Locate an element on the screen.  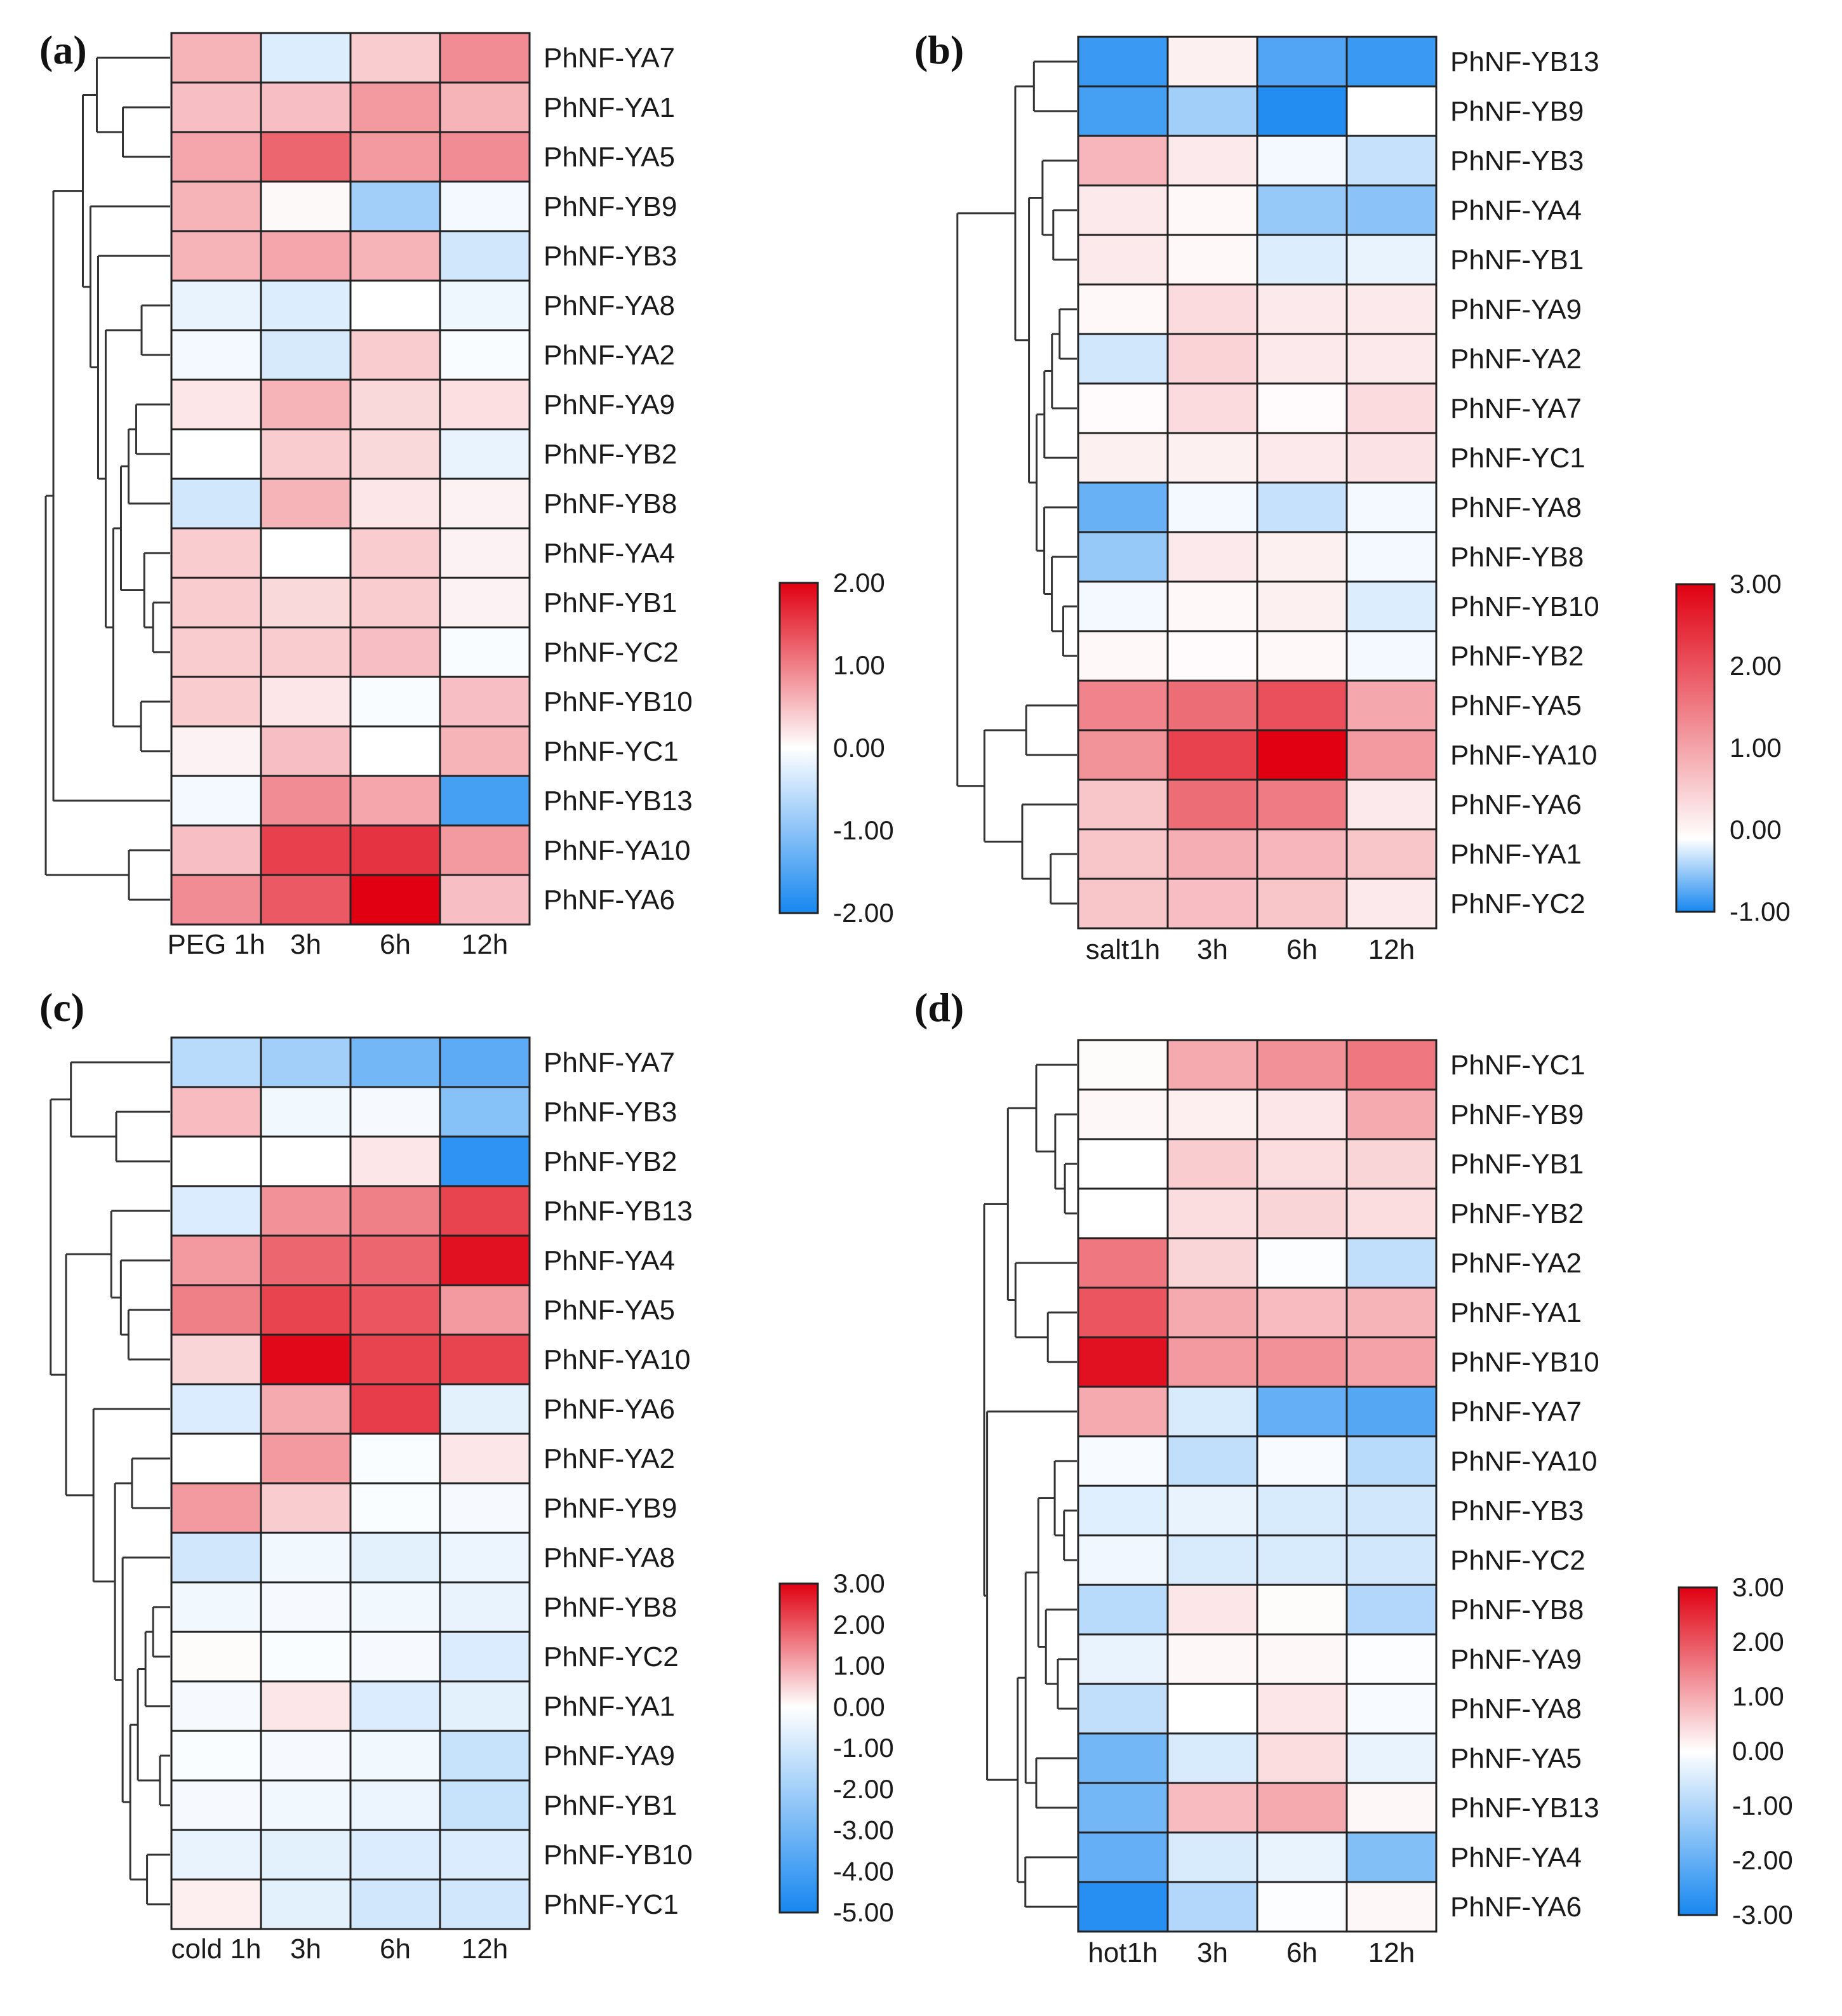
row-label: PhNF-YB13 is located at coordinates (618, 1211).